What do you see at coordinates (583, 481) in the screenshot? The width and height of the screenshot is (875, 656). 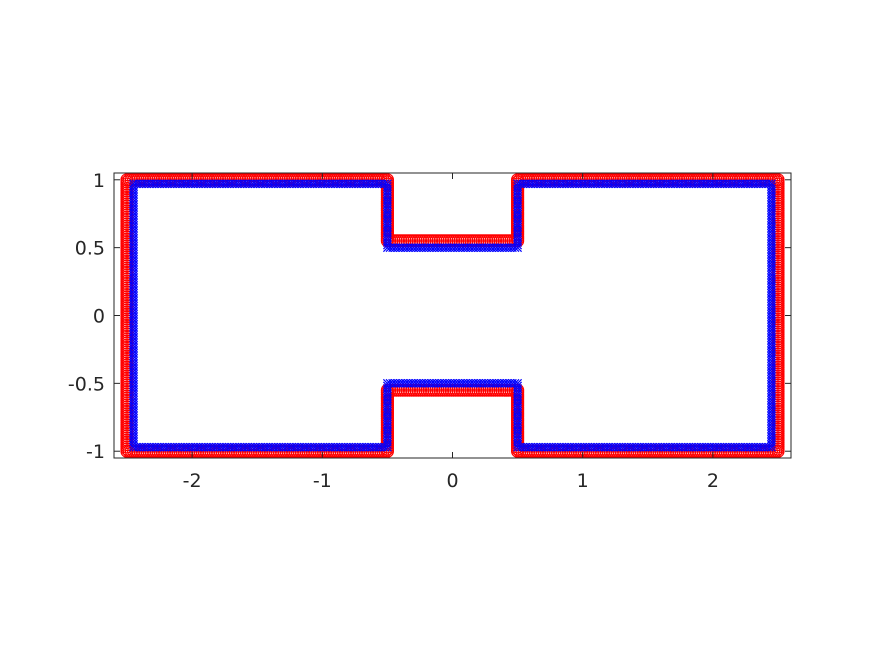 I see `x-tick-label: 1` at bounding box center [583, 481].